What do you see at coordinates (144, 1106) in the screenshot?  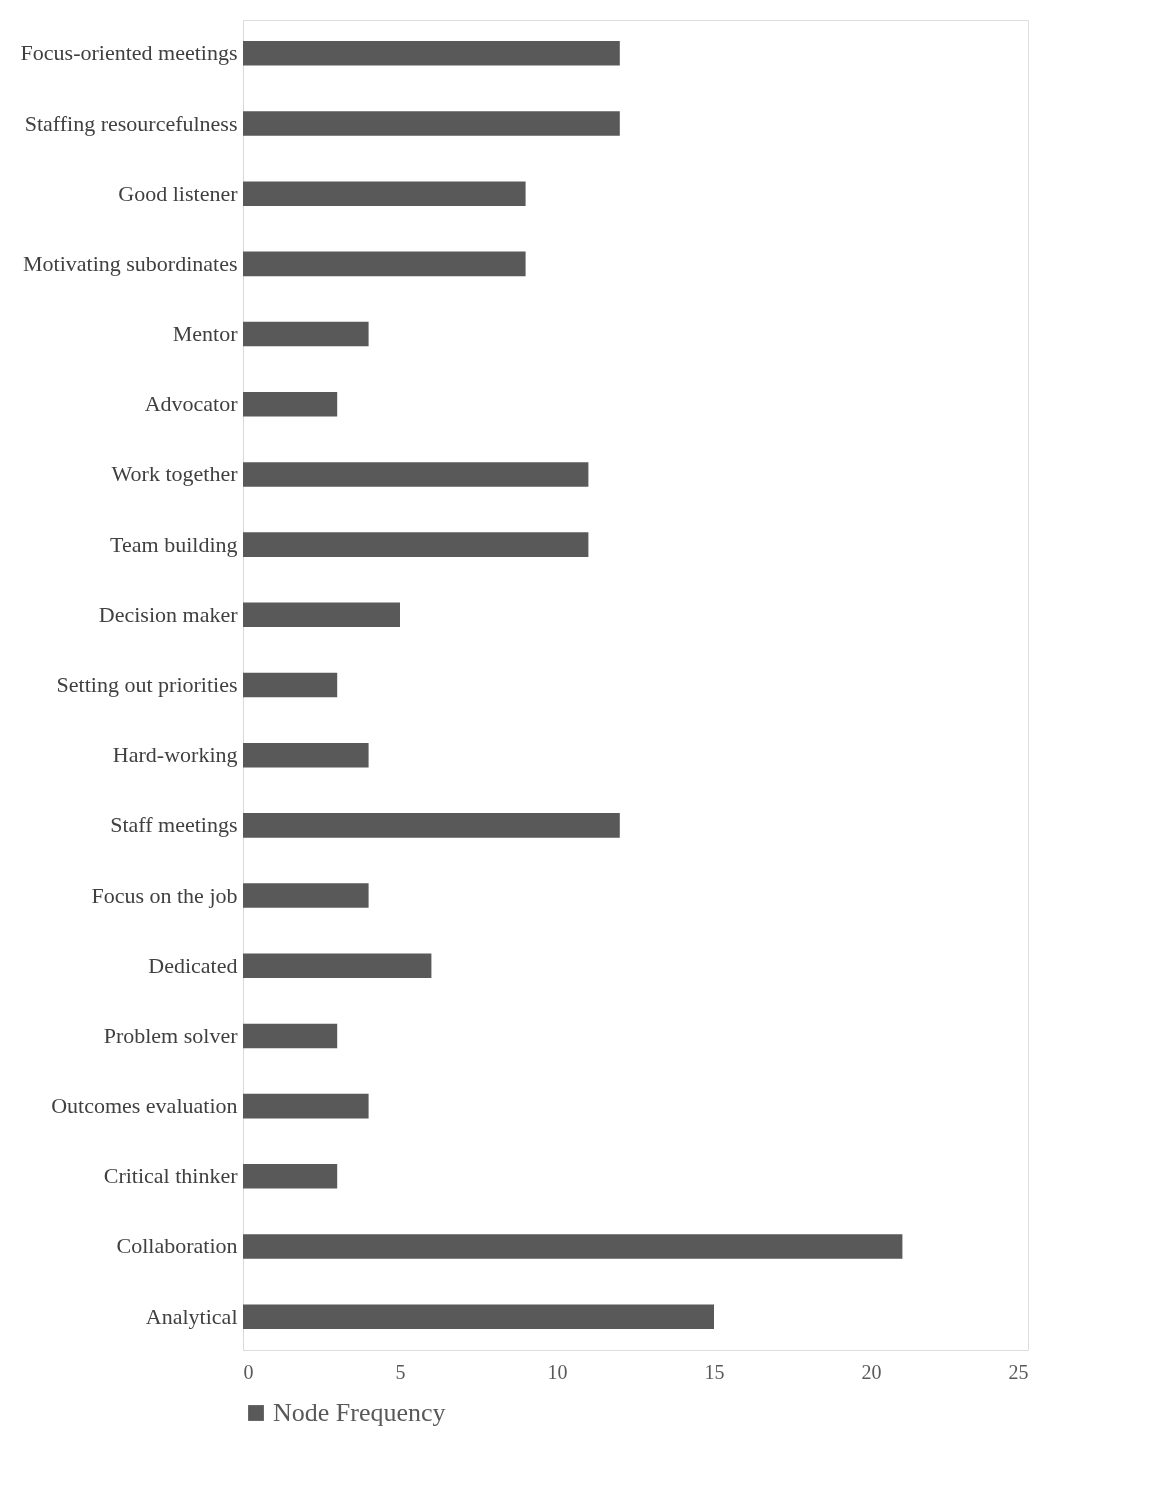 I see `y-tick-label: Outcomes evaluation` at bounding box center [144, 1106].